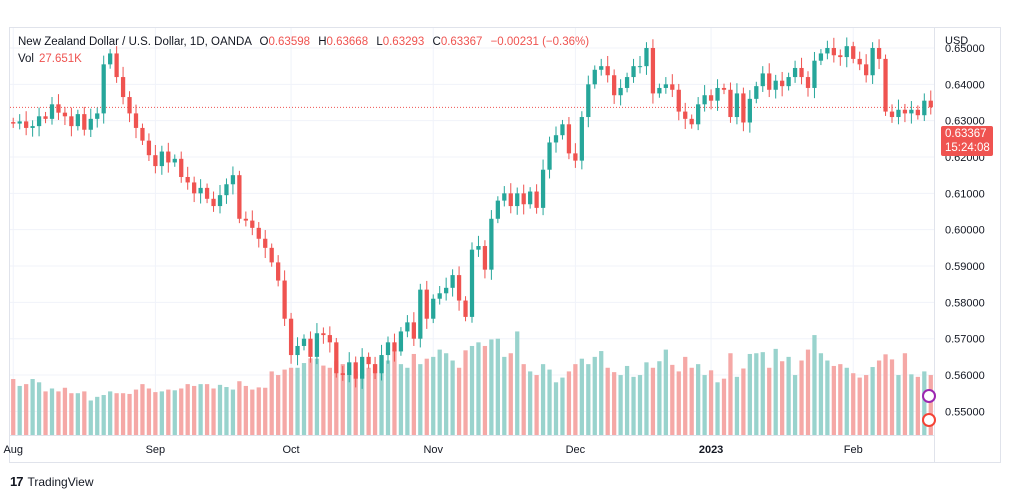 The height and width of the screenshot is (498, 1012). Describe the element at coordinates (965, 412) in the screenshot. I see `price-tick-label: 0.55000` at that location.